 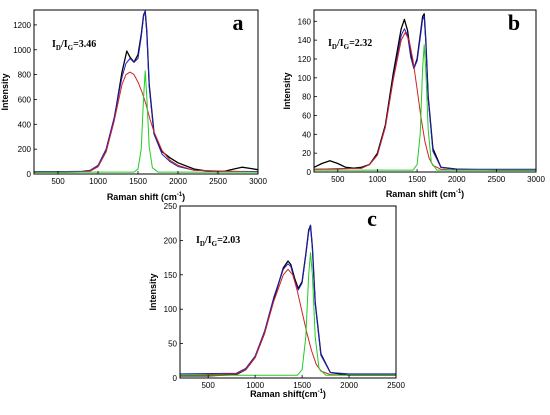 I want to click on y-tick-label: 800, so click(x=25, y=75).